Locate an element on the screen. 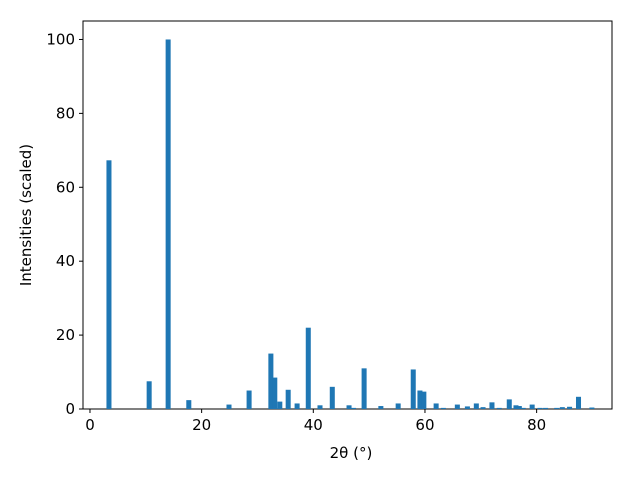 The height and width of the screenshot is (480, 640). x-axis-label: 2θ (°) is located at coordinates (351, 453).